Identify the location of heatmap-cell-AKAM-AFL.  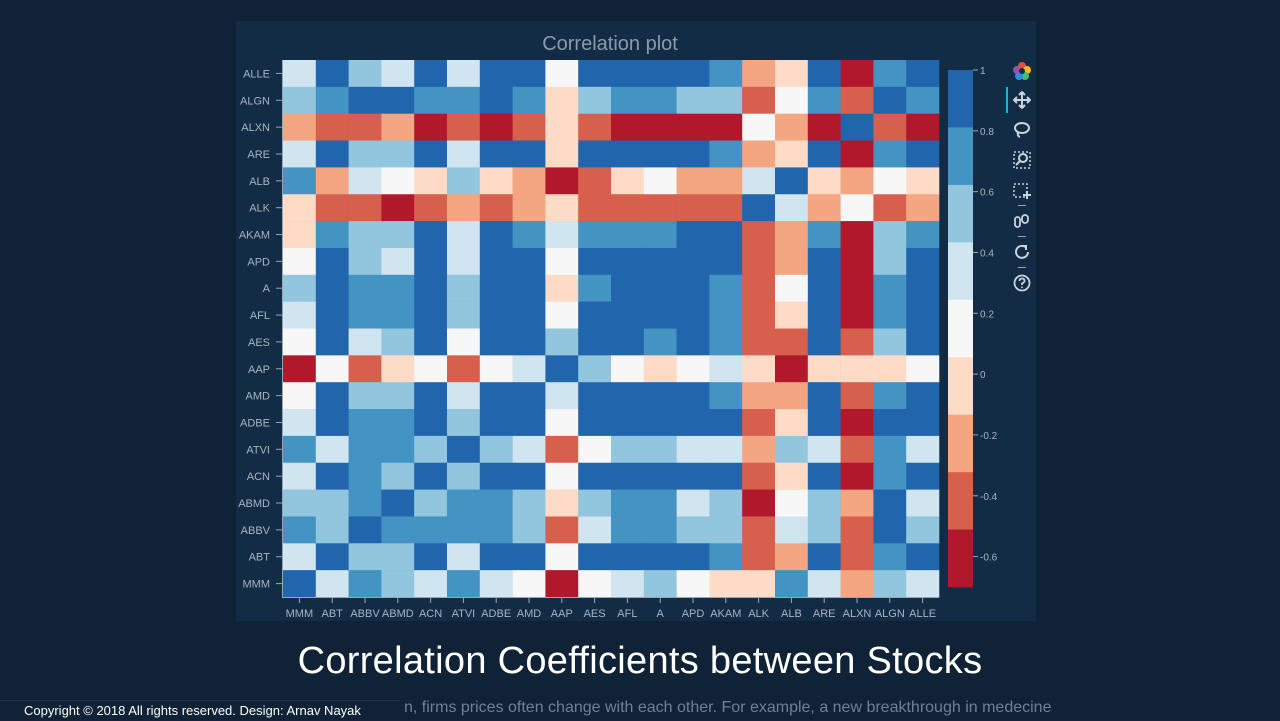
(628, 235).